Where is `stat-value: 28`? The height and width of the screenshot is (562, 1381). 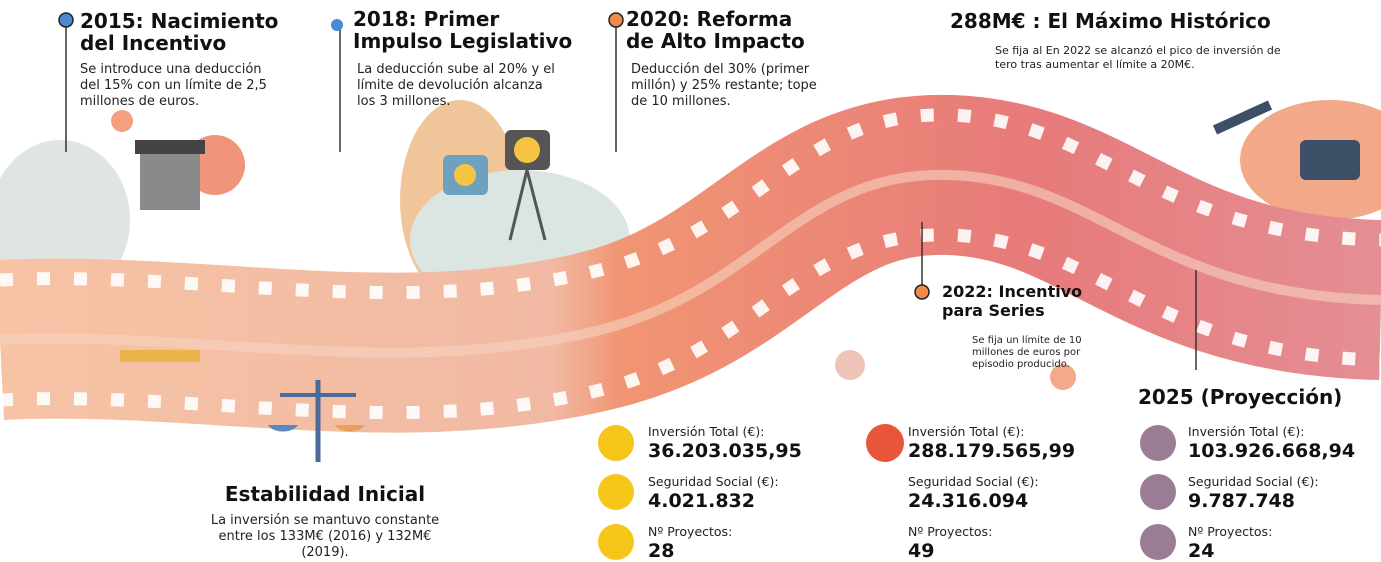 stat-value: 28 is located at coordinates (661, 551).